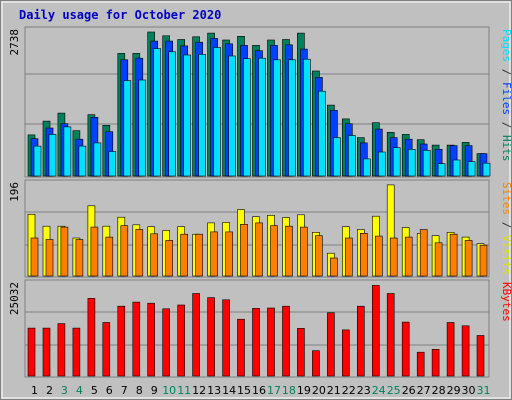 The width and height of the screenshot is (512, 400). I want to click on y-max-label: 2738, so click(14, 42).